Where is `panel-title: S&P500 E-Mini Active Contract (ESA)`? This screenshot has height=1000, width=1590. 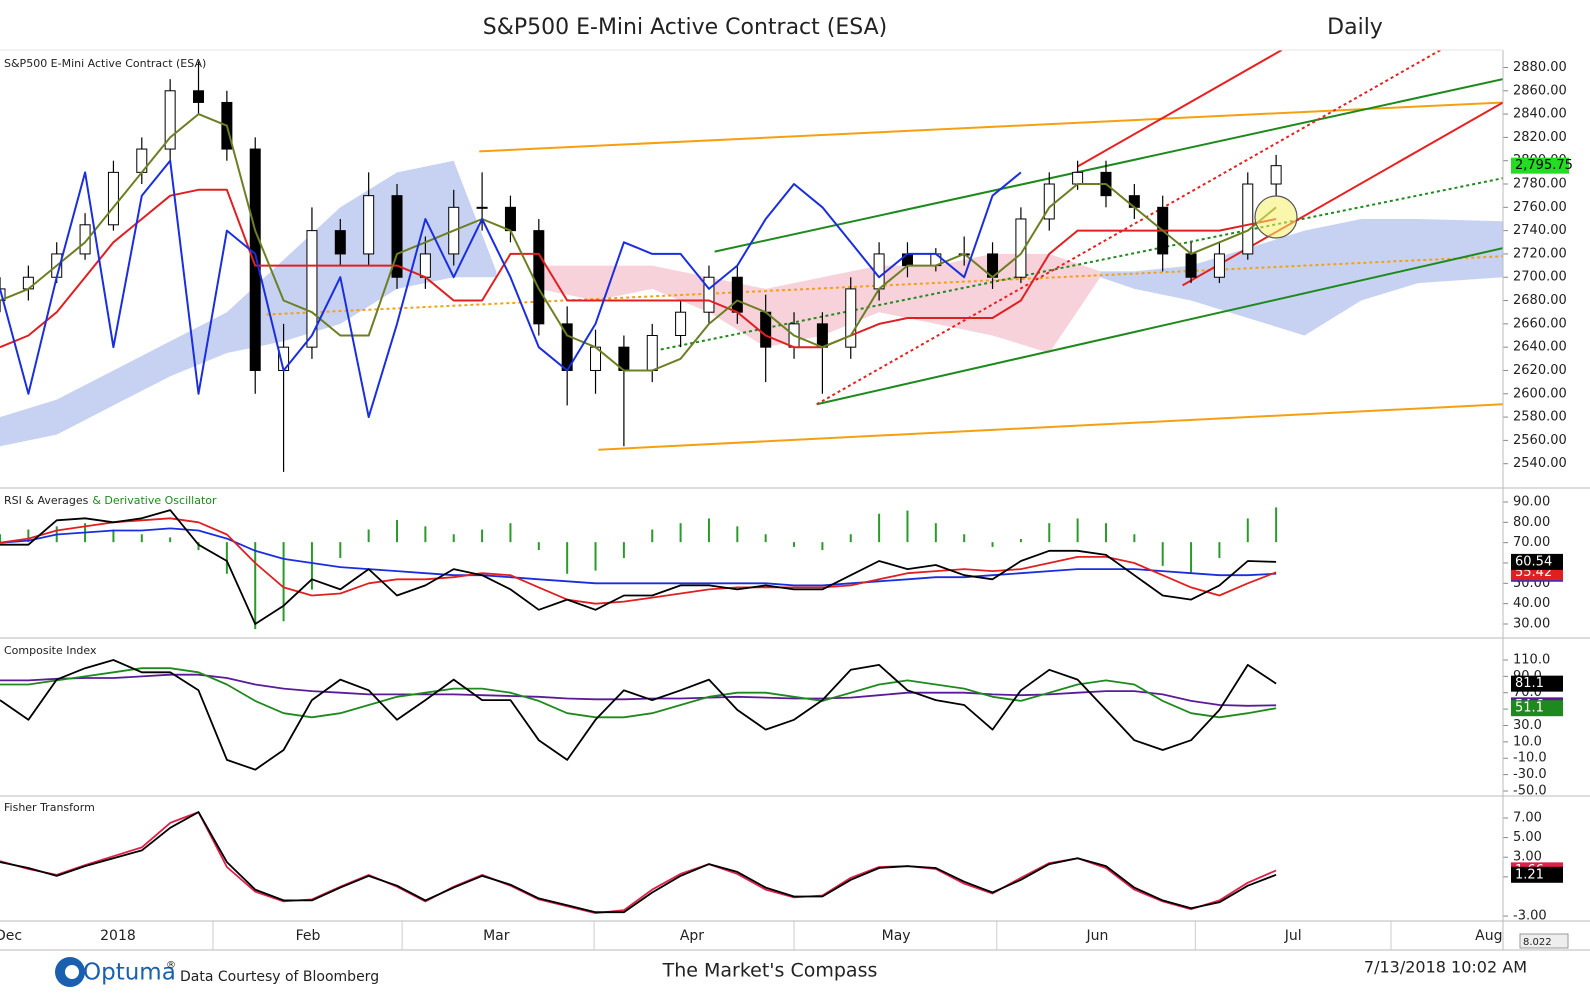
panel-title: S&P500 E-Mini Active Contract (ESA) is located at coordinates (105, 63).